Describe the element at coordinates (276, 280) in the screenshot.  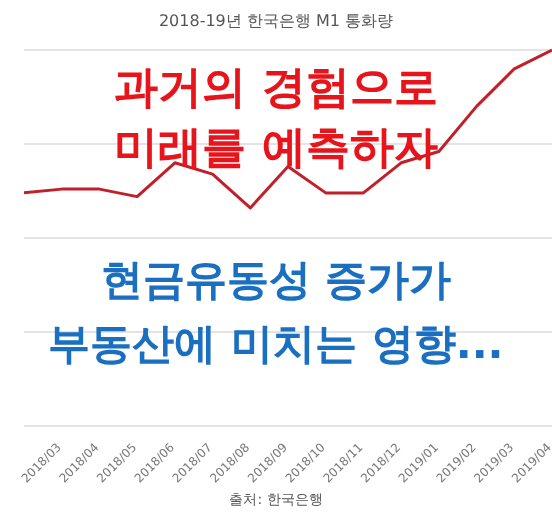
I see `annotation: 현금유동성 증가가` at that location.